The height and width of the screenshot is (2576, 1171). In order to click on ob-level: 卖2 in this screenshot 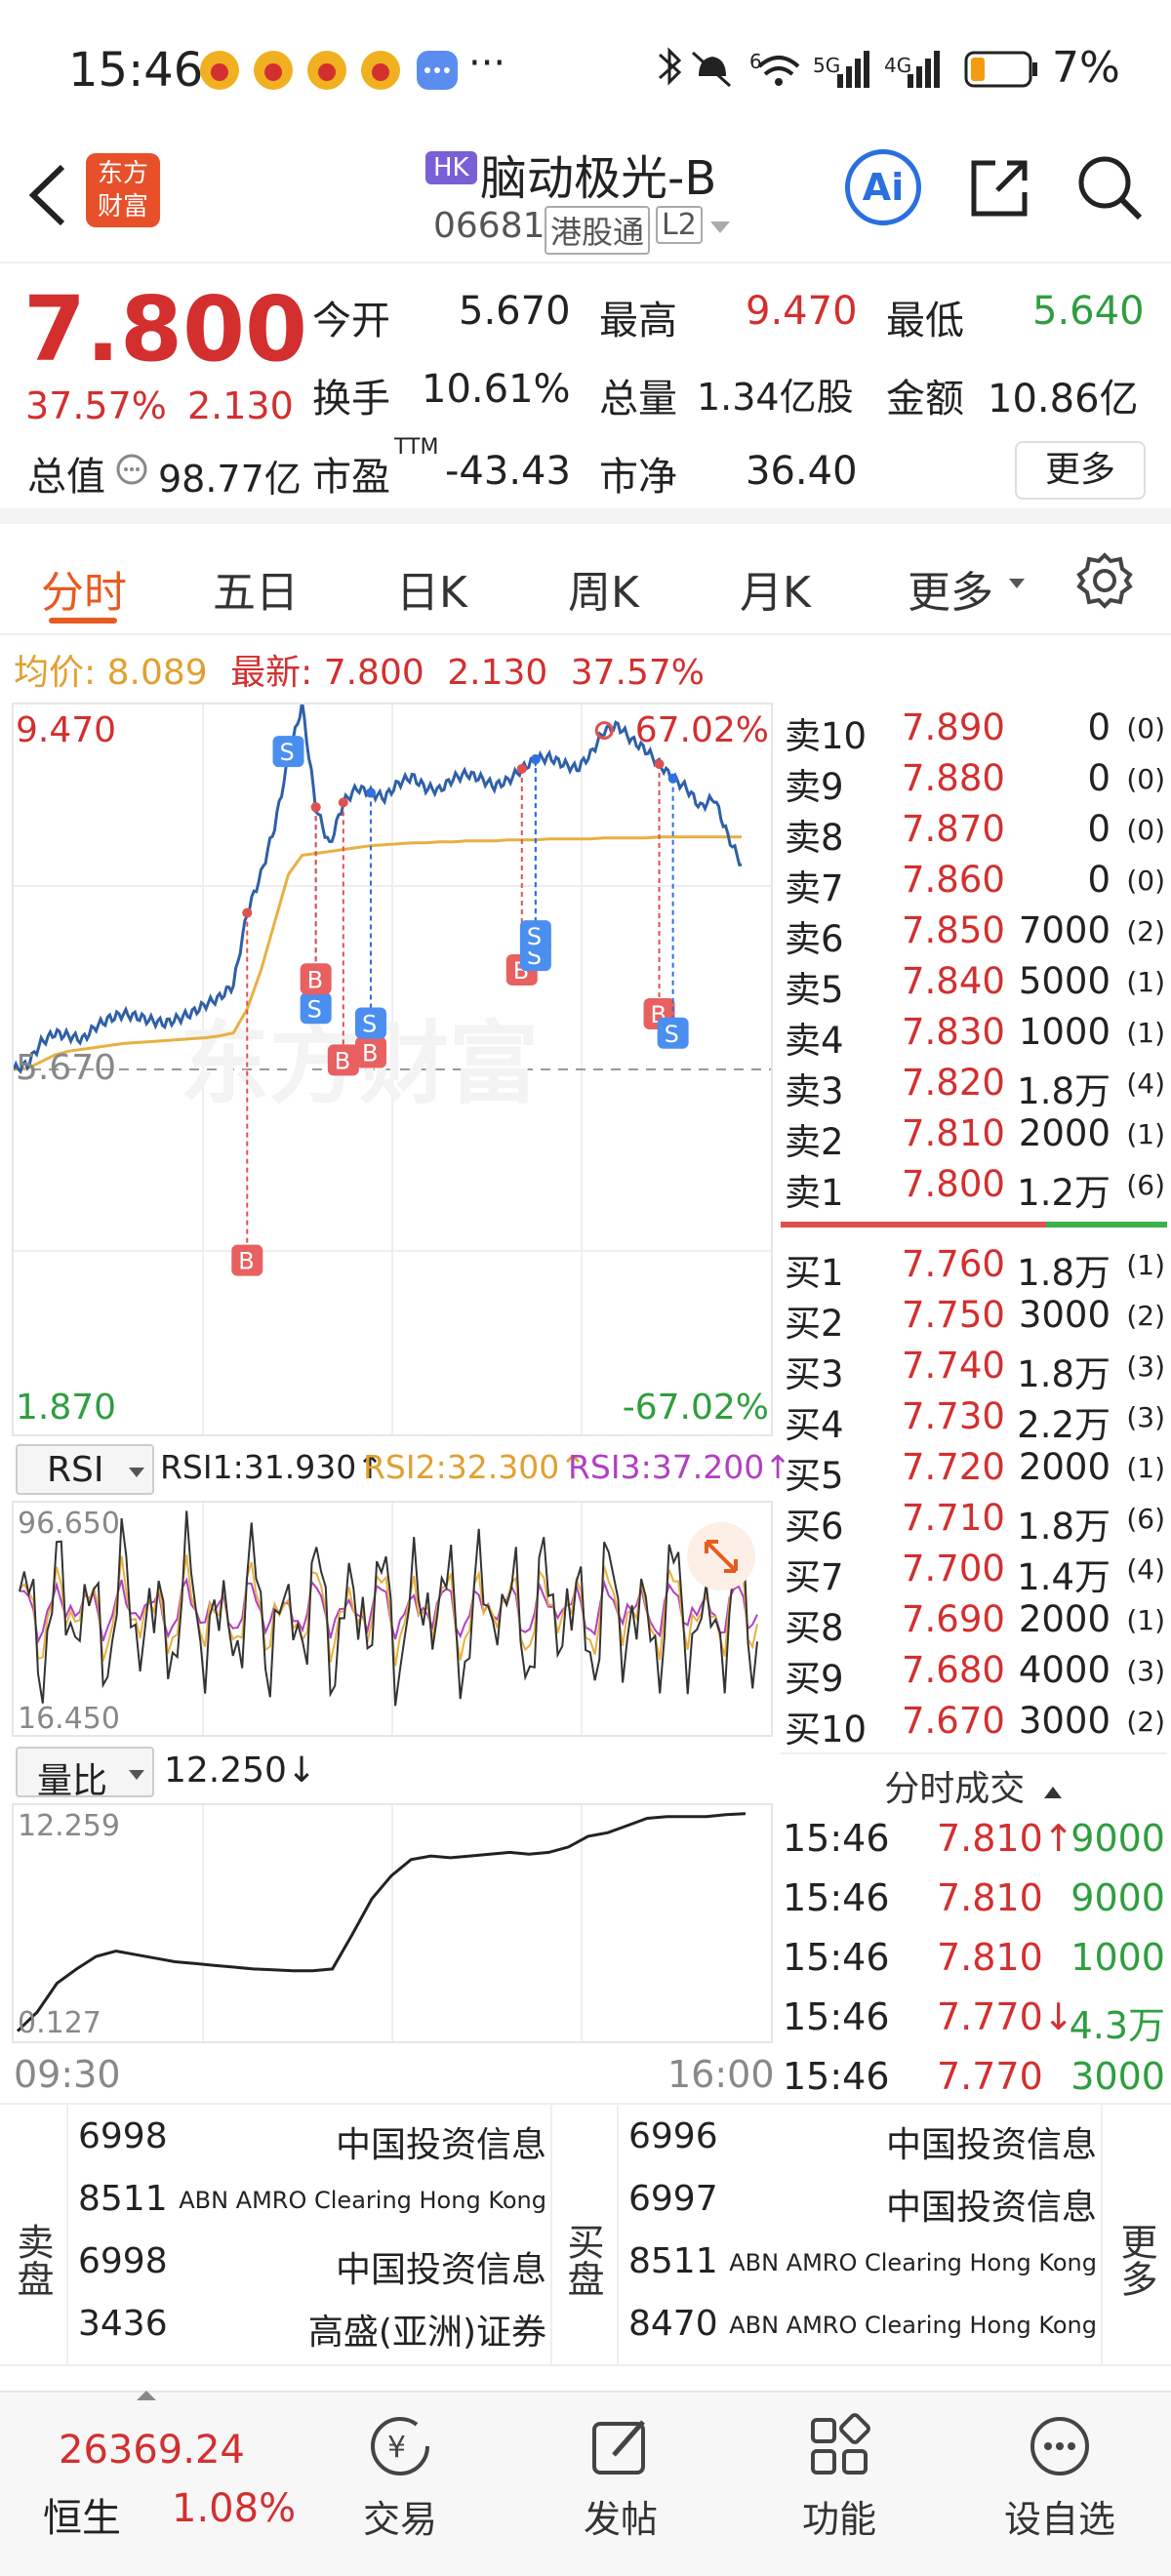, I will do `click(814, 1142)`.